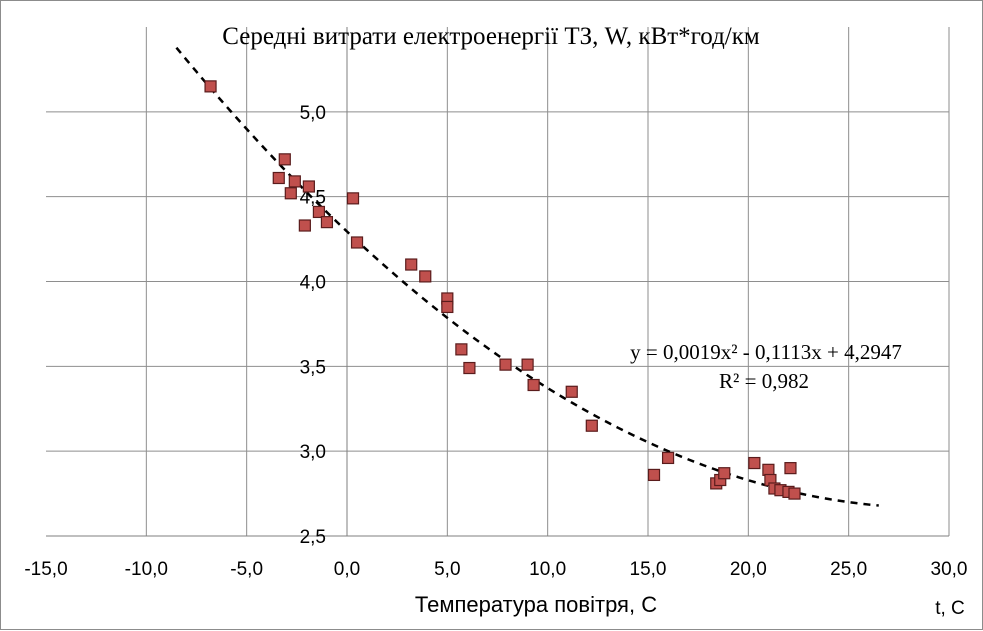 This screenshot has height=631, width=983. I want to click on x-tick-label: 15,0, so click(648, 569).